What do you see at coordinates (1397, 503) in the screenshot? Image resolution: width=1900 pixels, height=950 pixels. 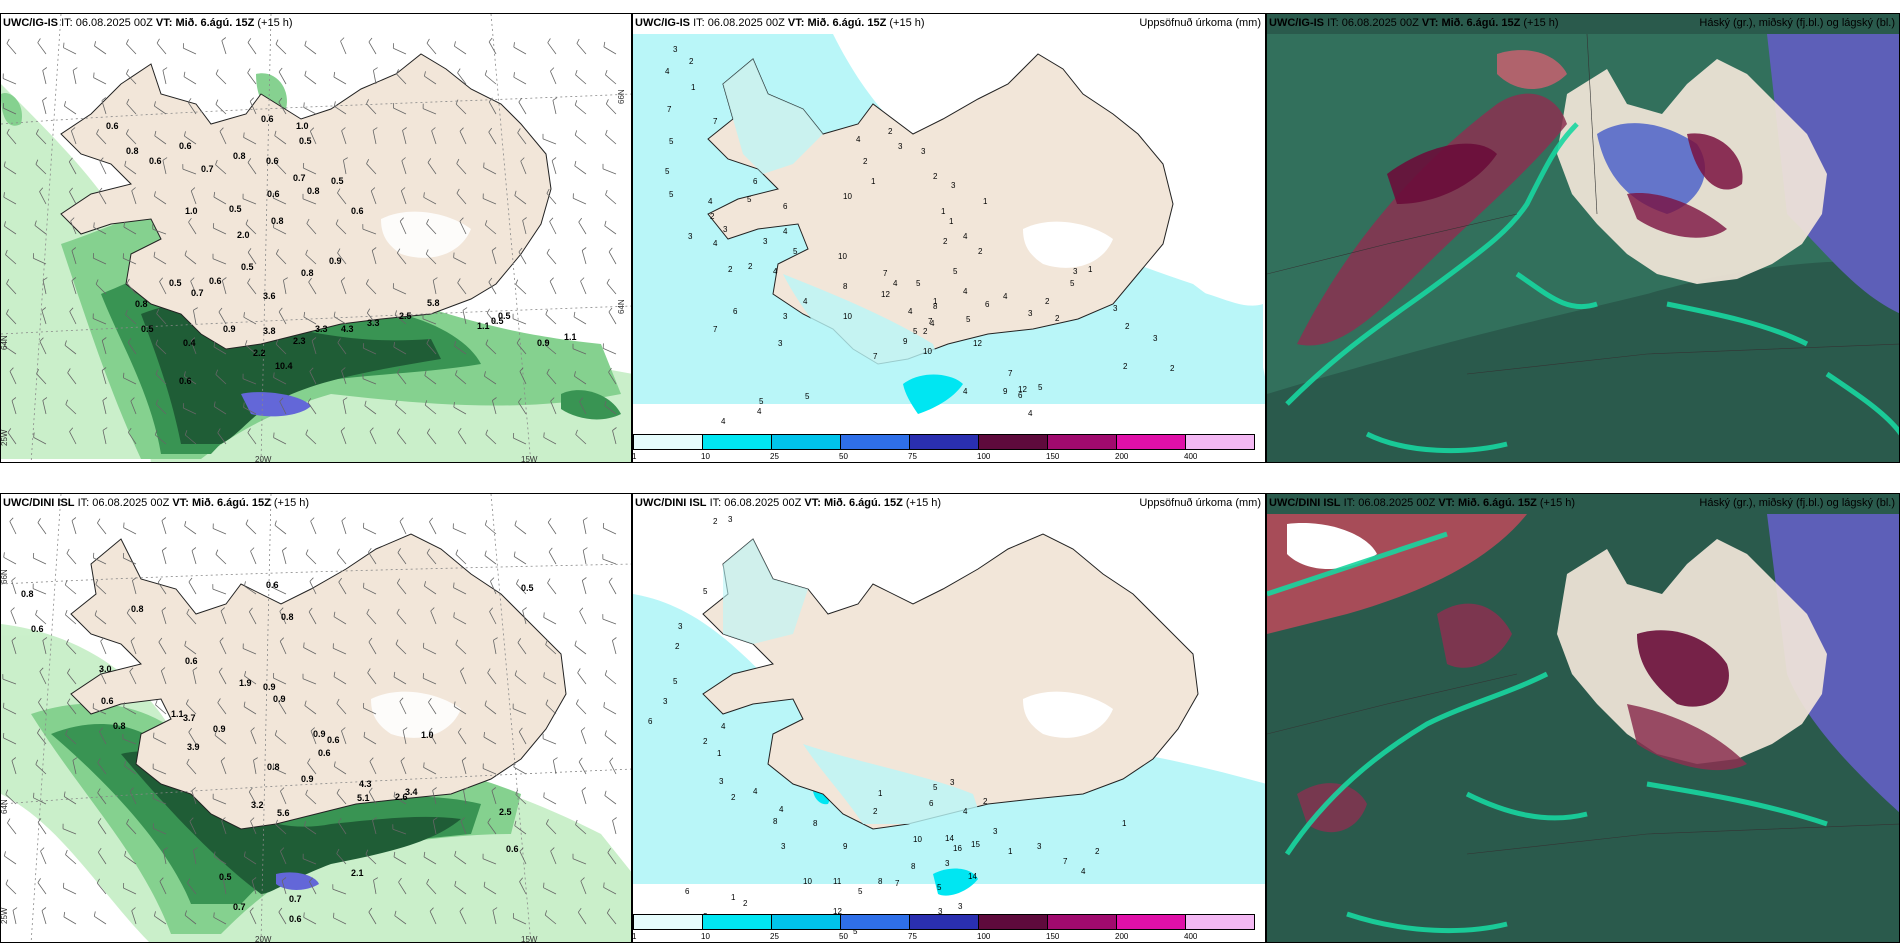 I see `it-value: 06.08.2025 00Z` at bounding box center [1397, 503].